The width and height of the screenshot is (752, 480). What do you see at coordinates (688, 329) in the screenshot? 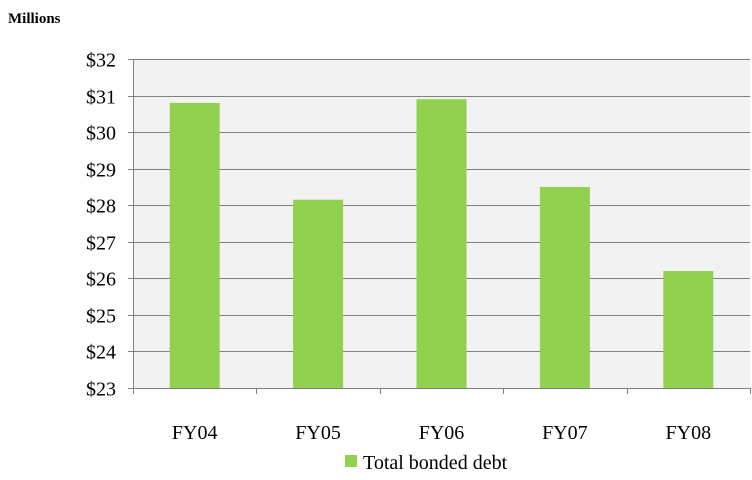
I see `bar-fy08` at bounding box center [688, 329].